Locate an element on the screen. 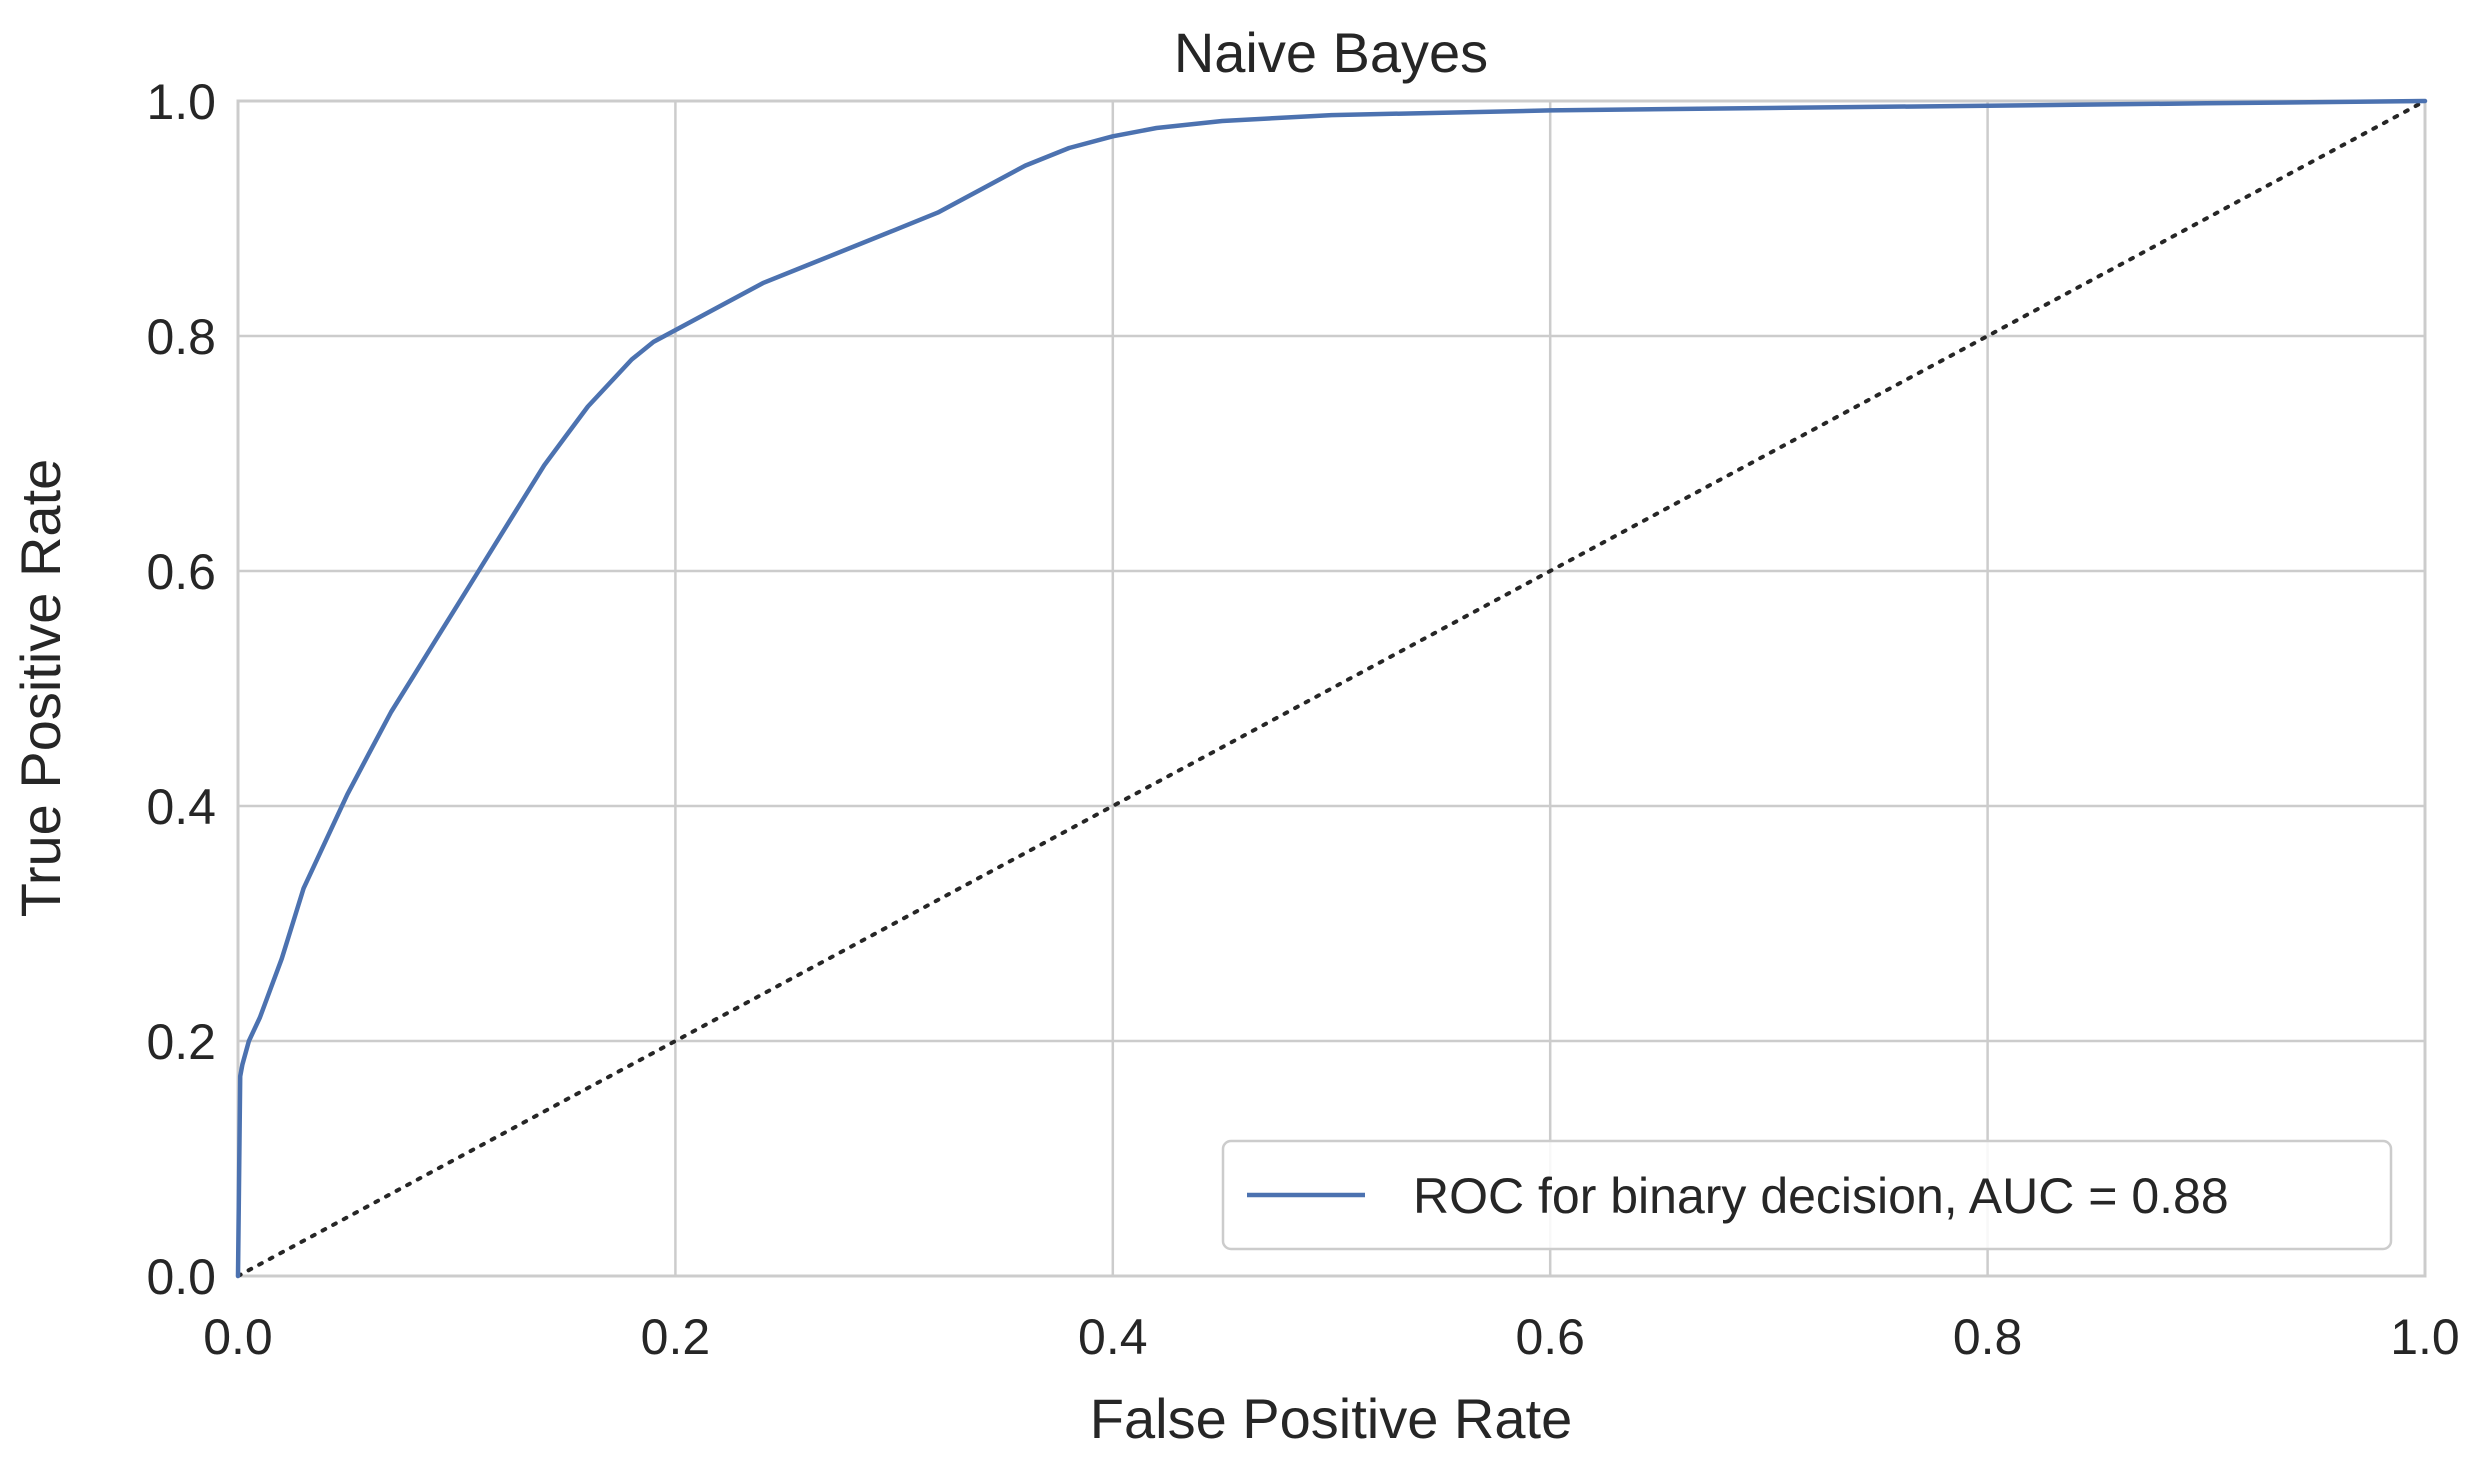 This screenshot has height=1480, width=2483. legend: ROC for binary decision, AUC = 0.88 is located at coordinates (1807, 1195).